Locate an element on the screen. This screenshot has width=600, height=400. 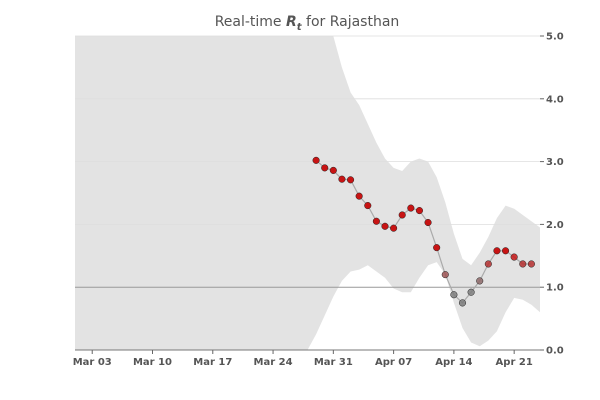
x-tick-label: Apr 07 is located at coordinates (393, 362).